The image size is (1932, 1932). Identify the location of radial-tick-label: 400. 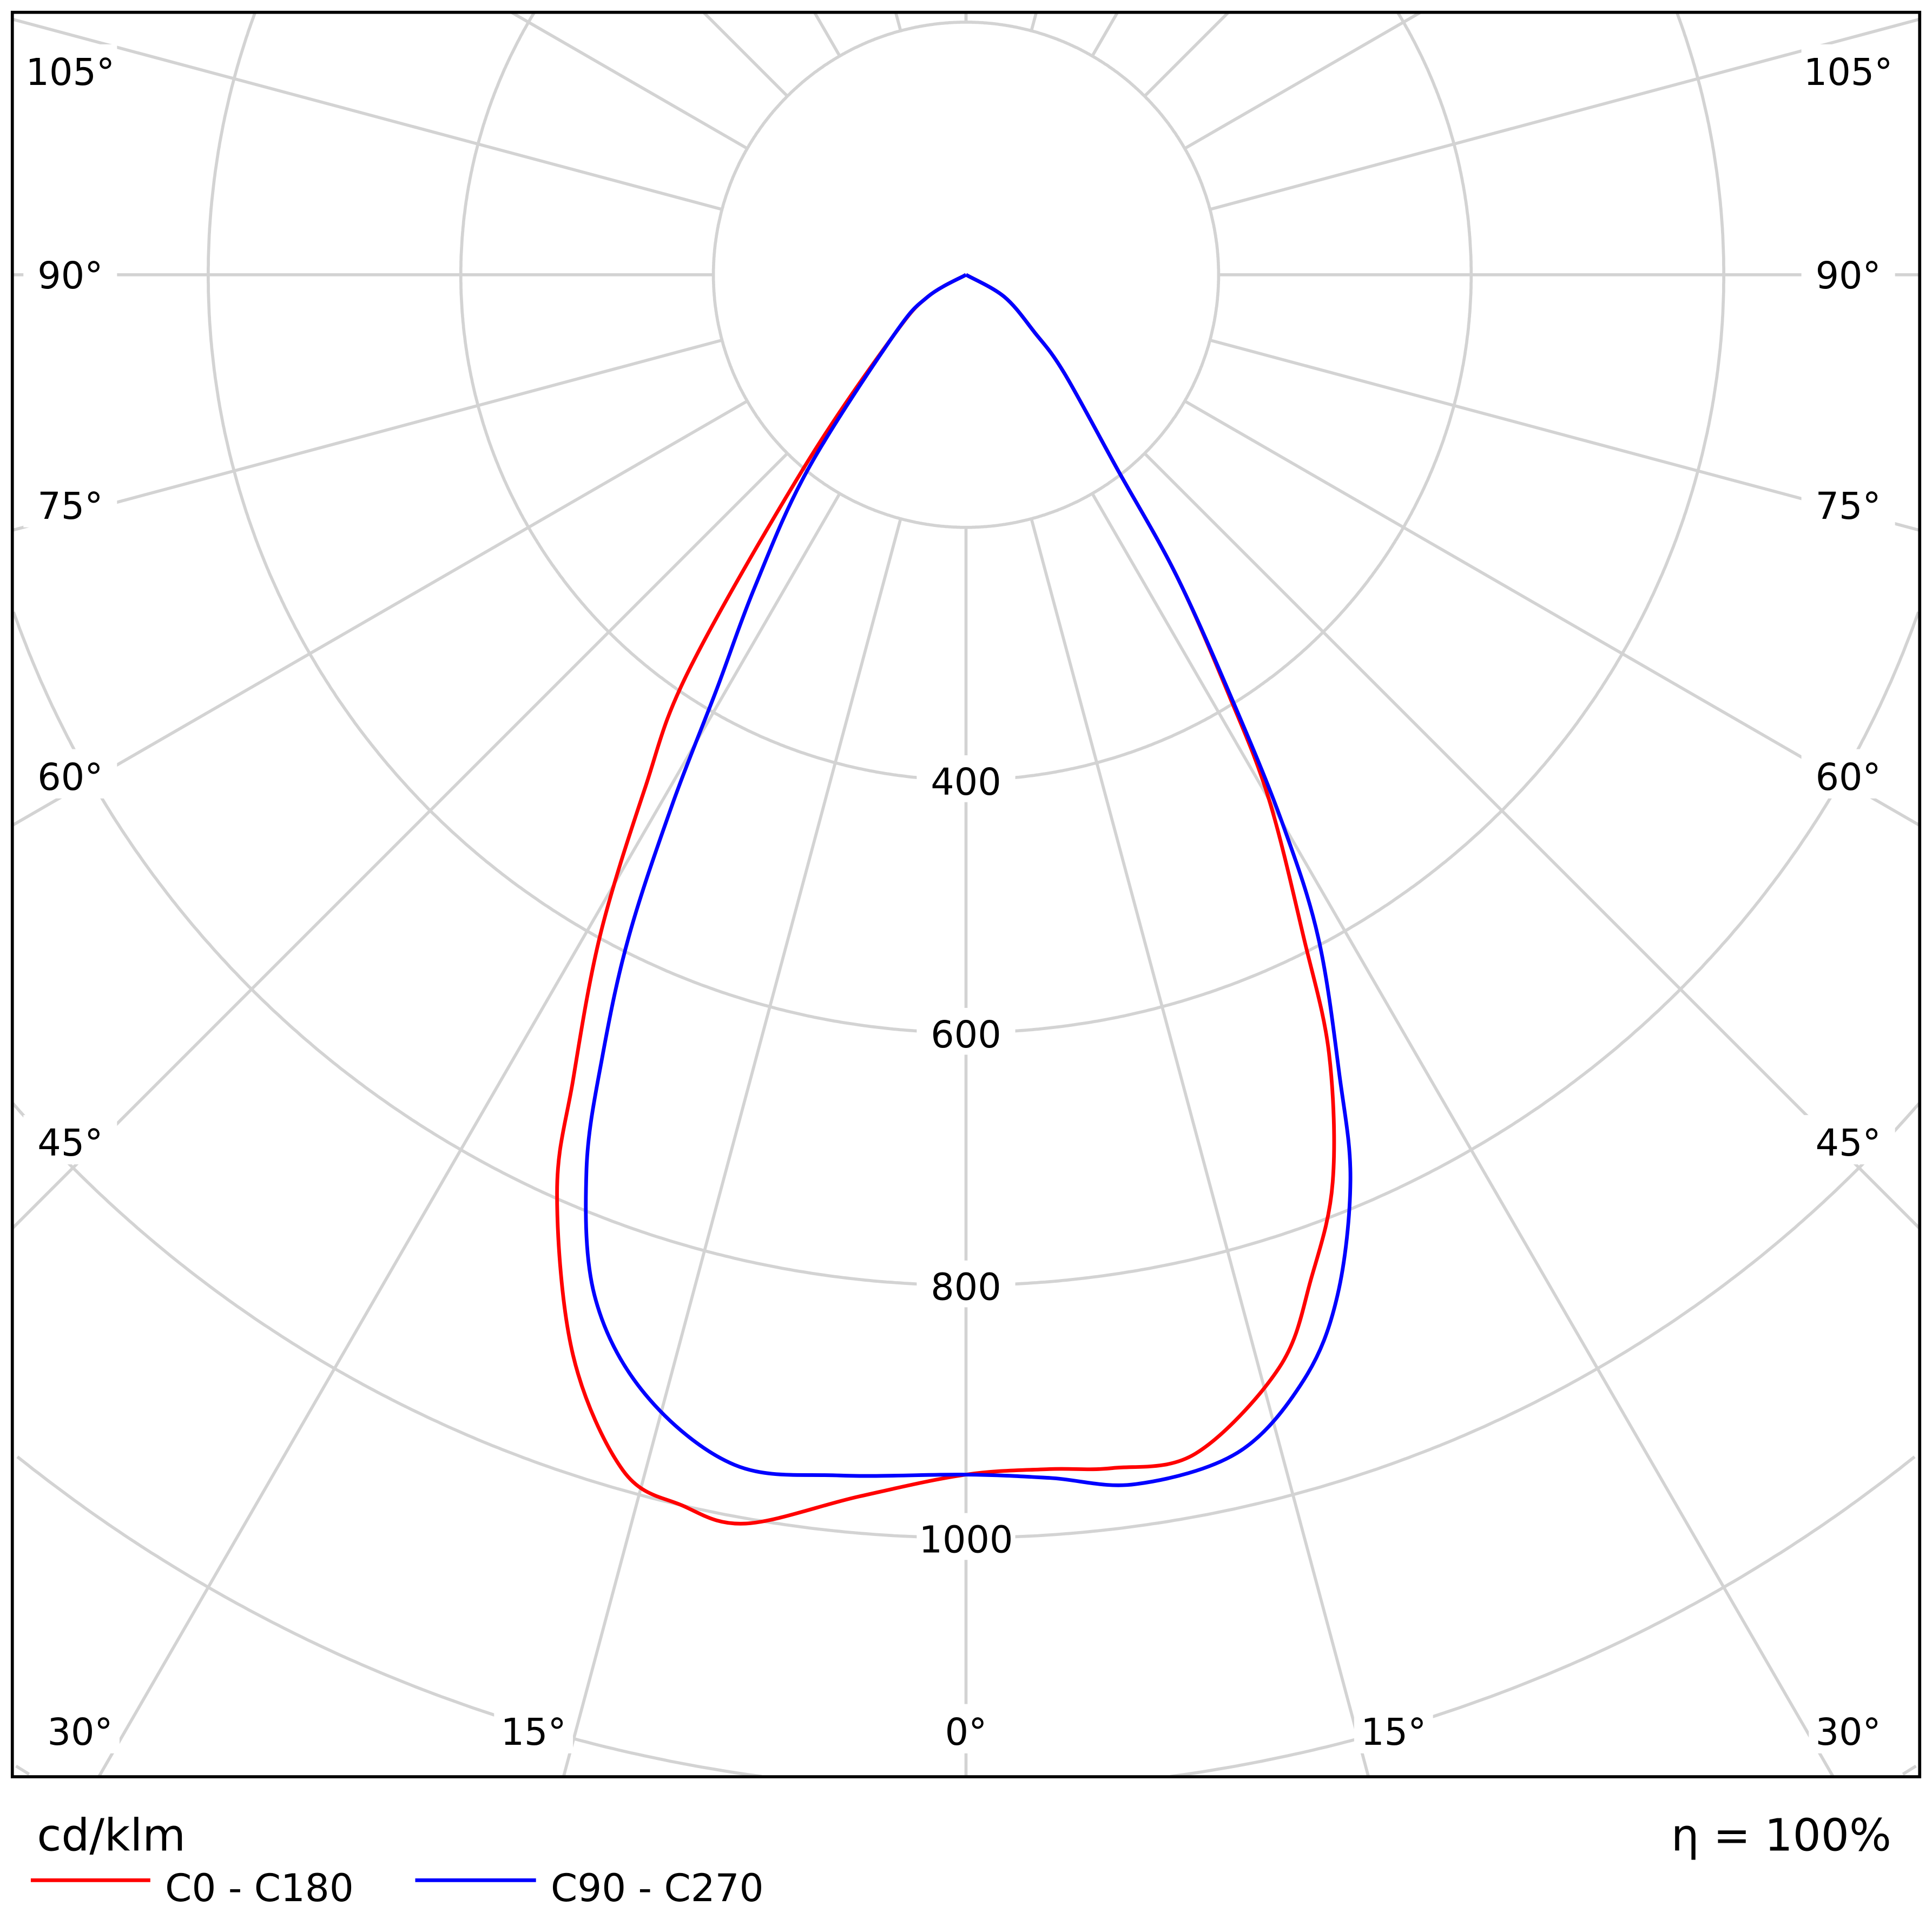
(966, 782).